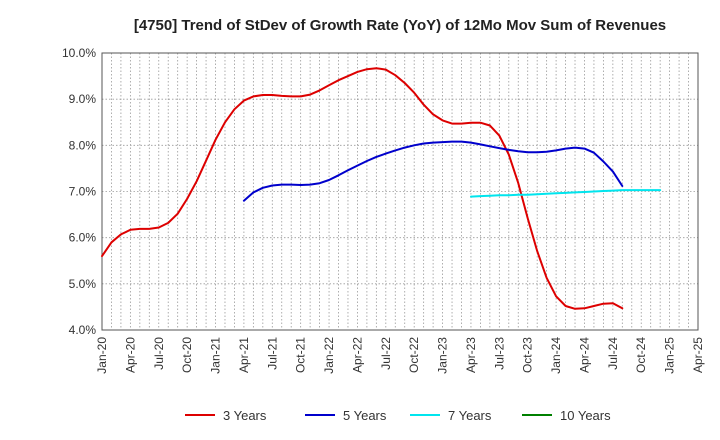 This screenshot has height=440, width=720. What do you see at coordinates (528, 355) in the screenshot?
I see `x-tick-label: Oct-23` at bounding box center [528, 355].